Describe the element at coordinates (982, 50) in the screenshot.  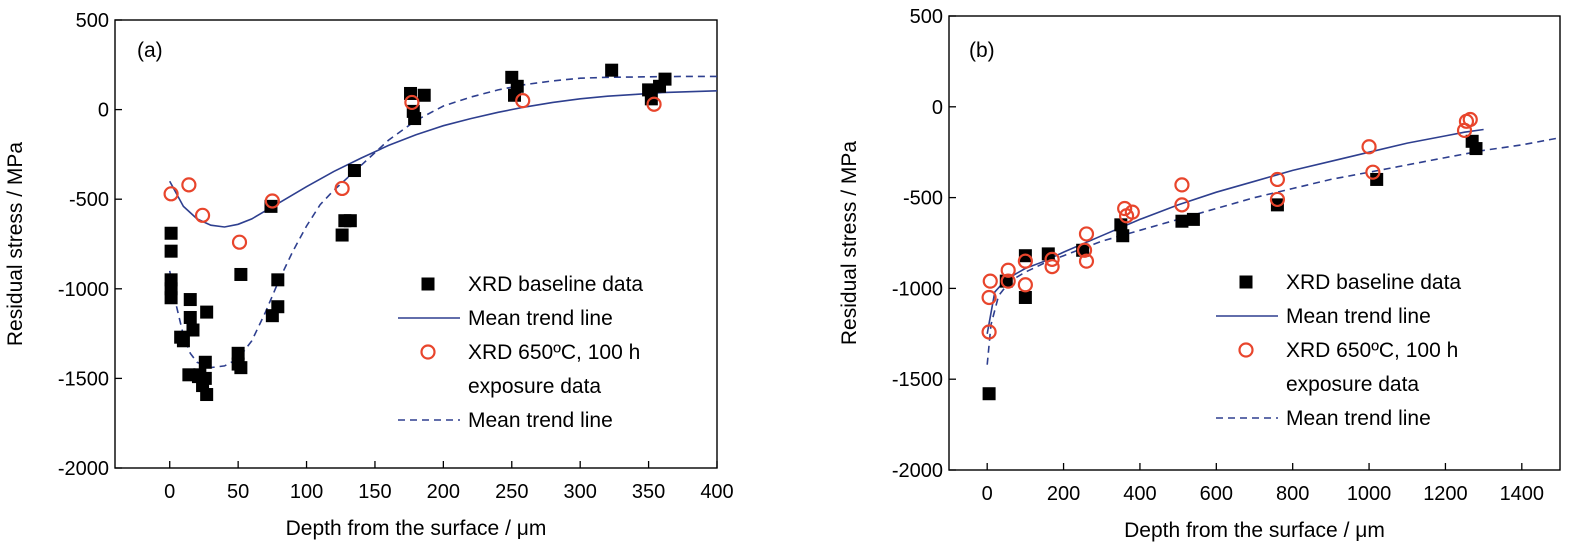
I see `panel-label: (b)` at that location.